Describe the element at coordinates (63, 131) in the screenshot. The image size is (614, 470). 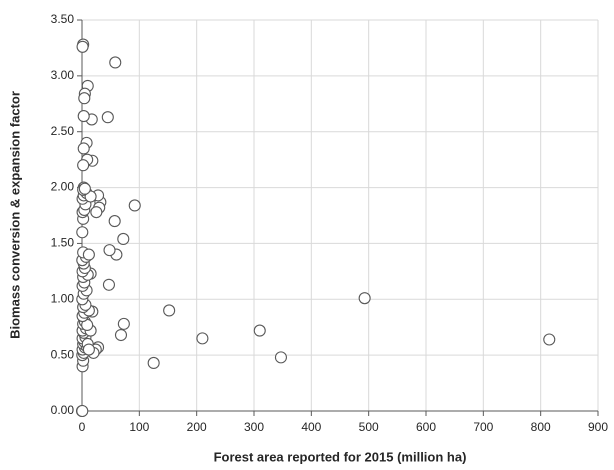
I see `y-tick-label: 2.50` at that location.